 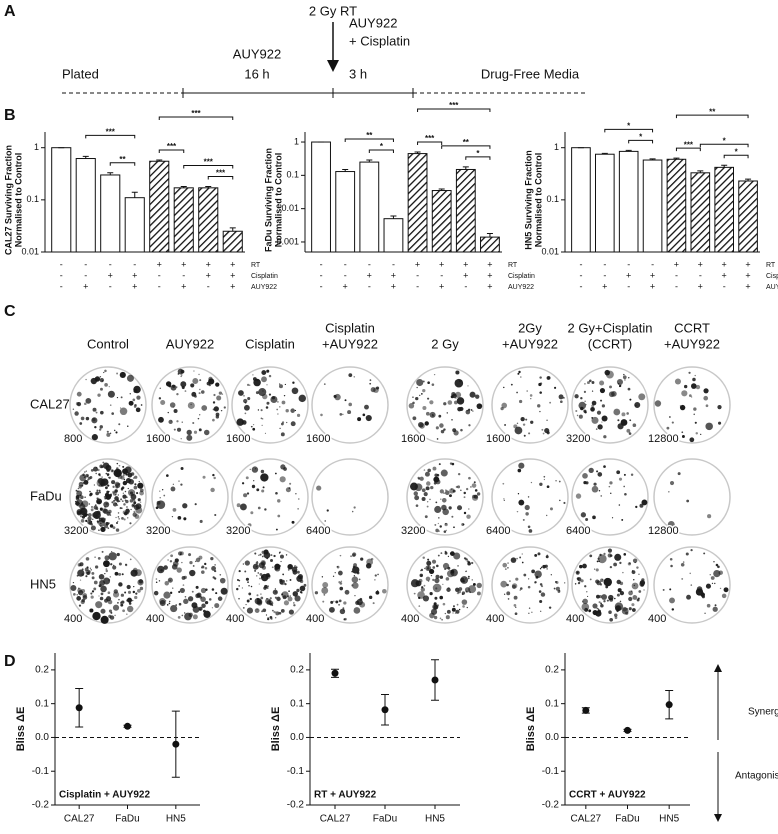 What do you see at coordinates (111, 132) in the screenshot?
I see `significance-label: ***` at bounding box center [111, 132].